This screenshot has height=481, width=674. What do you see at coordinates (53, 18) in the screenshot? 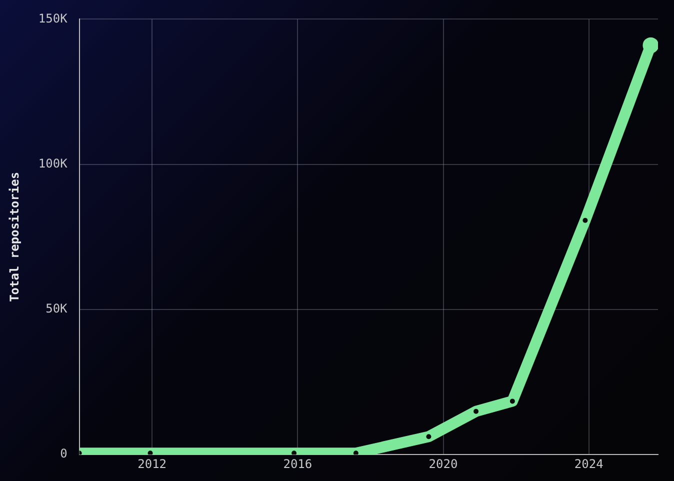
I see `y-tick-label: 150K` at bounding box center [53, 18].